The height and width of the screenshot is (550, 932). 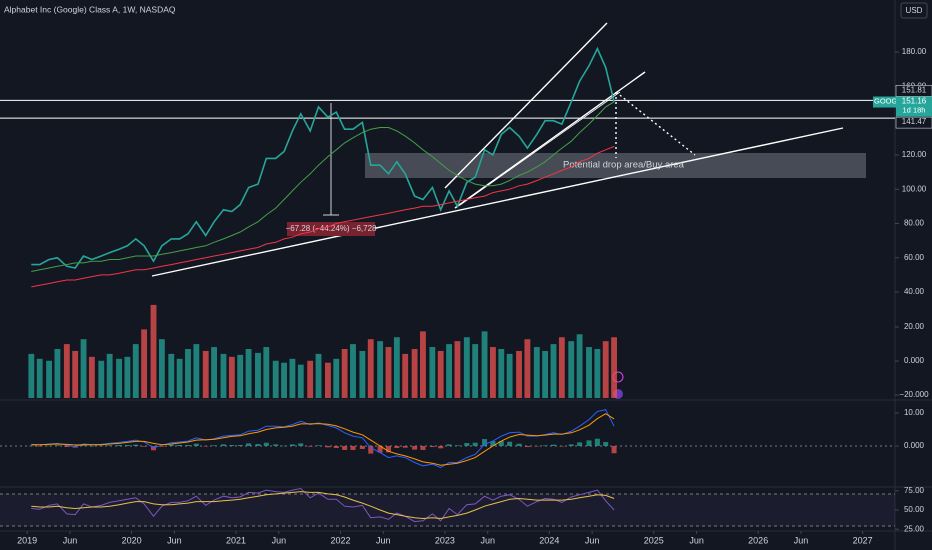 What do you see at coordinates (445, 540) in the screenshot?
I see `x-tick-label: 2023` at bounding box center [445, 540].